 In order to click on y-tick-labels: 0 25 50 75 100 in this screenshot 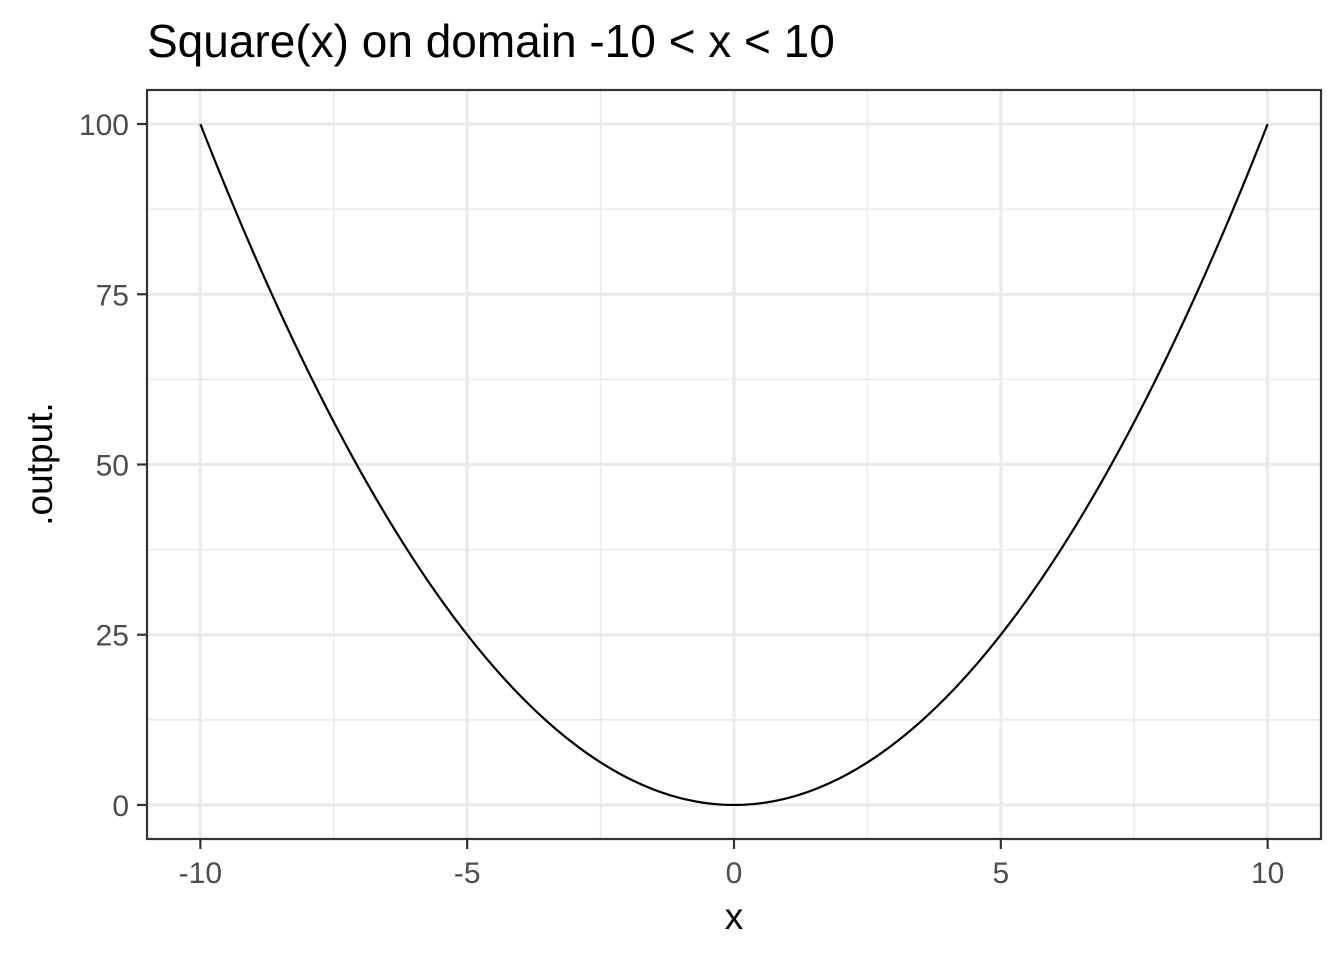, I will do `click(104, 466)`.